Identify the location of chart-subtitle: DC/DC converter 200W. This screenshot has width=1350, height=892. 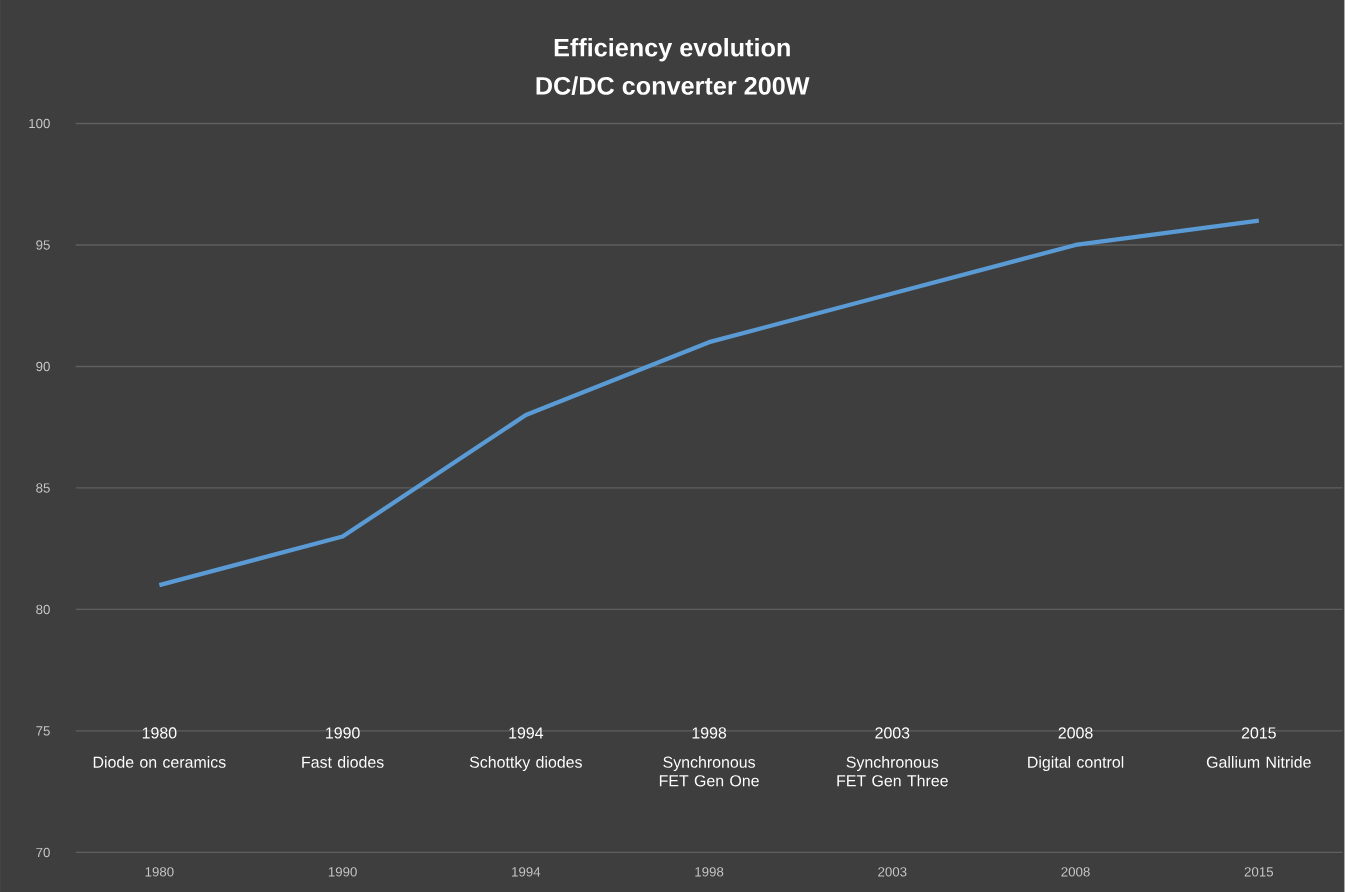
(673, 85).